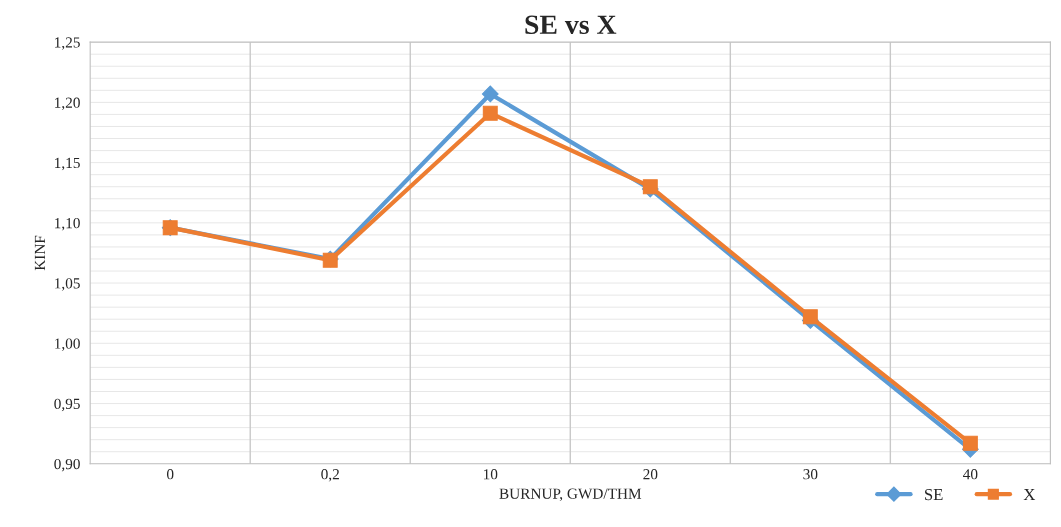  What do you see at coordinates (67, 43) in the screenshot?
I see `y-tick-label: 1,25` at bounding box center [67, 43].